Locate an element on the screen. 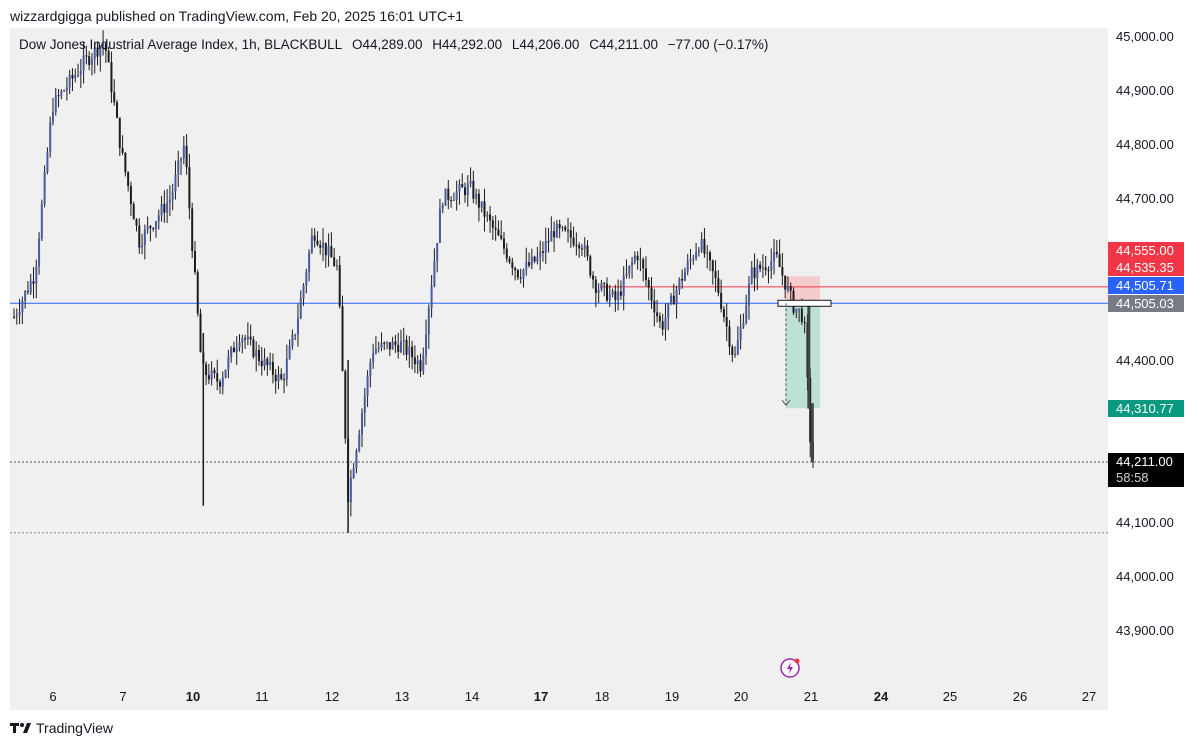 The image size is (1200, 746). x-tick-label: 24 is located at coordinates (881, 696).